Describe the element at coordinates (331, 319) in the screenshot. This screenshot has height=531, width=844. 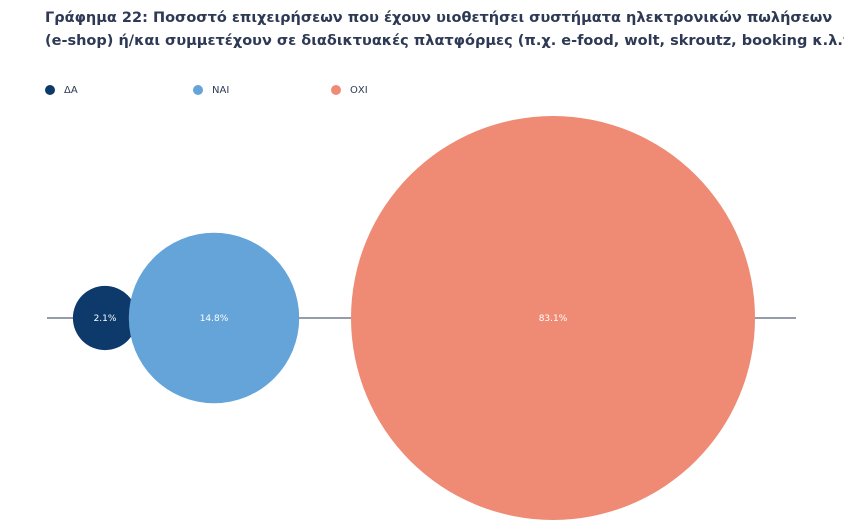
I see `bubble-label-group: 2.1% 14.8% 83.1%` at that location.